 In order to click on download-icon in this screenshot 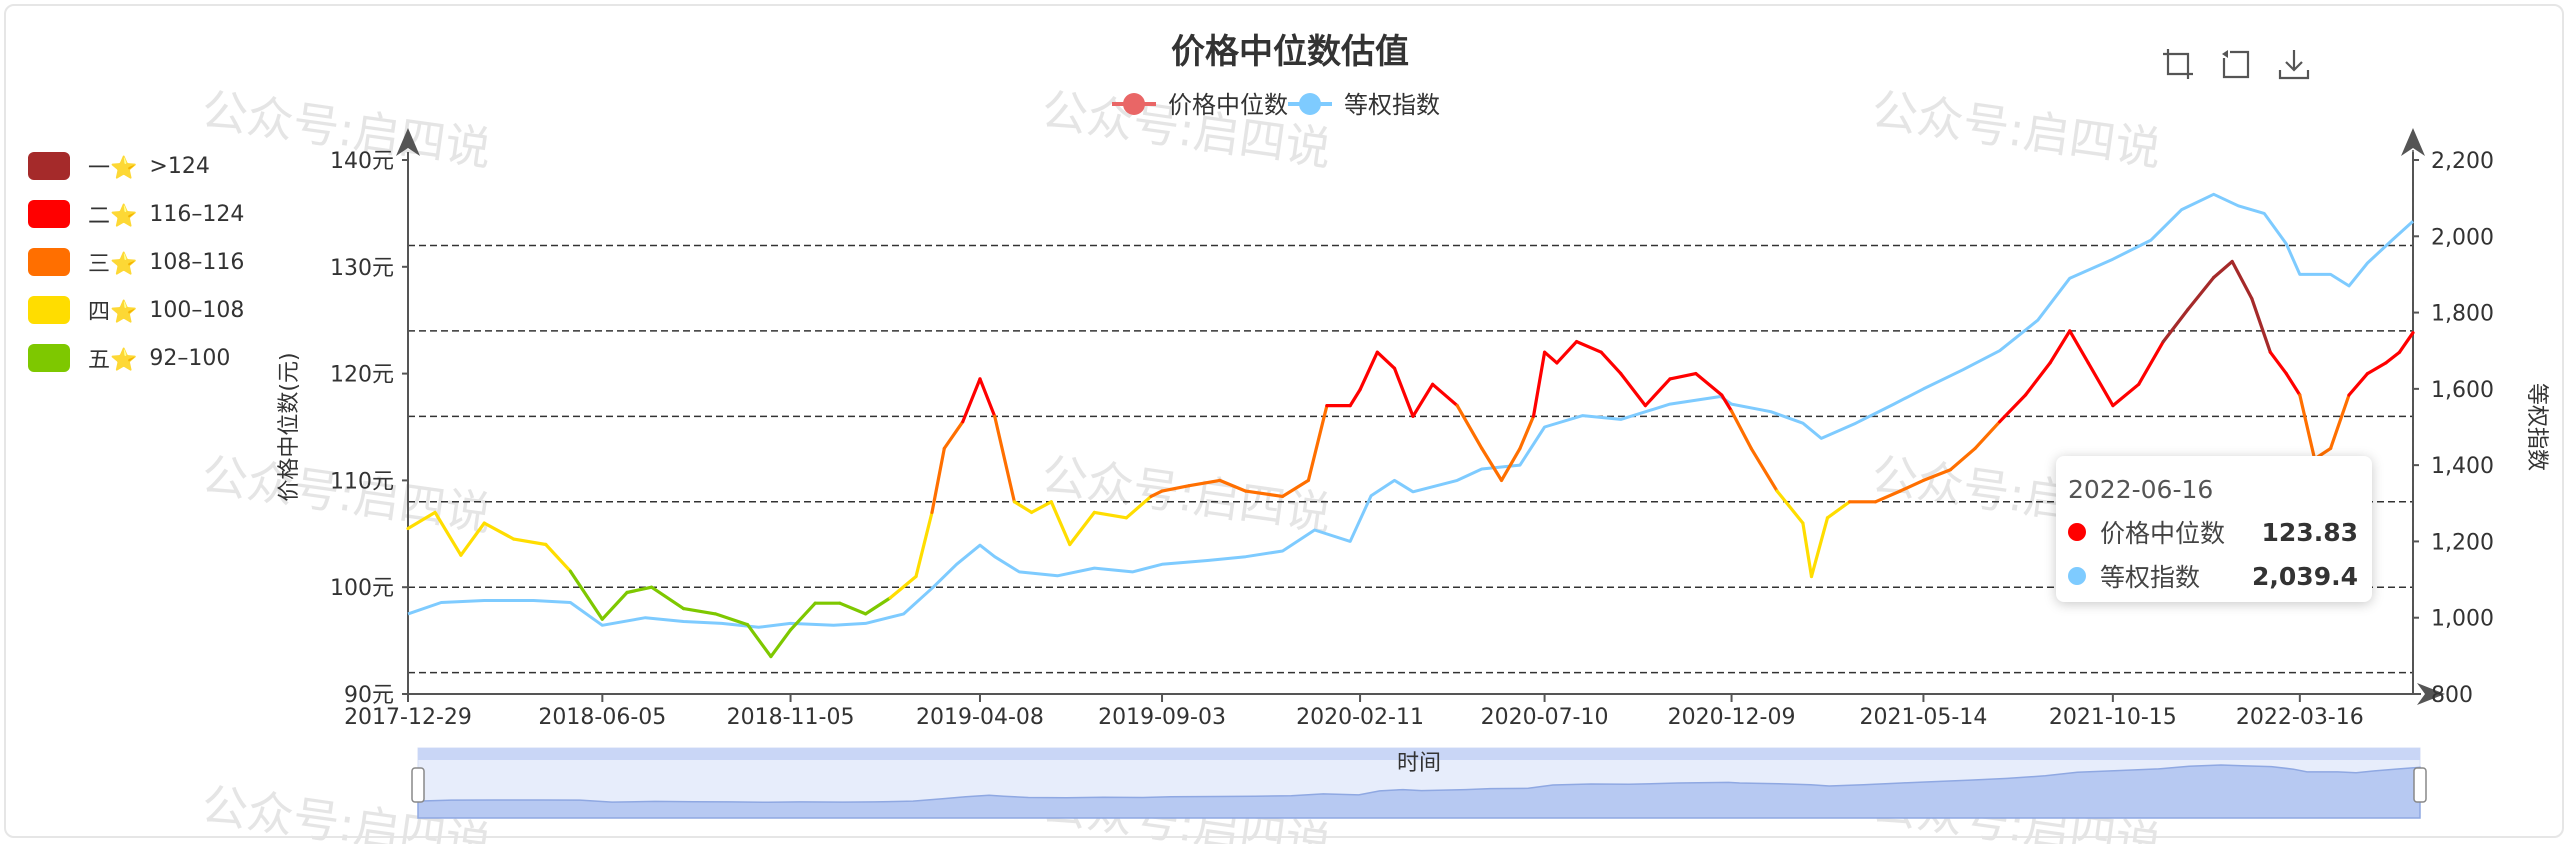, I will do `click(2294, 64)`.